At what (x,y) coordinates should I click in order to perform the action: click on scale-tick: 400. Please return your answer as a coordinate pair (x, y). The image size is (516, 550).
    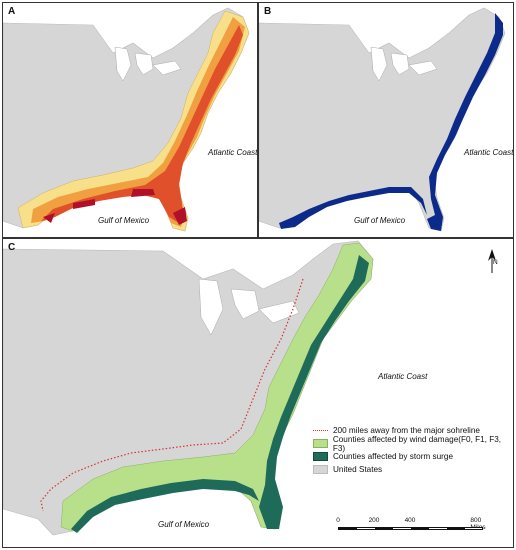
    Looking at the image, I should click on (410, 520).